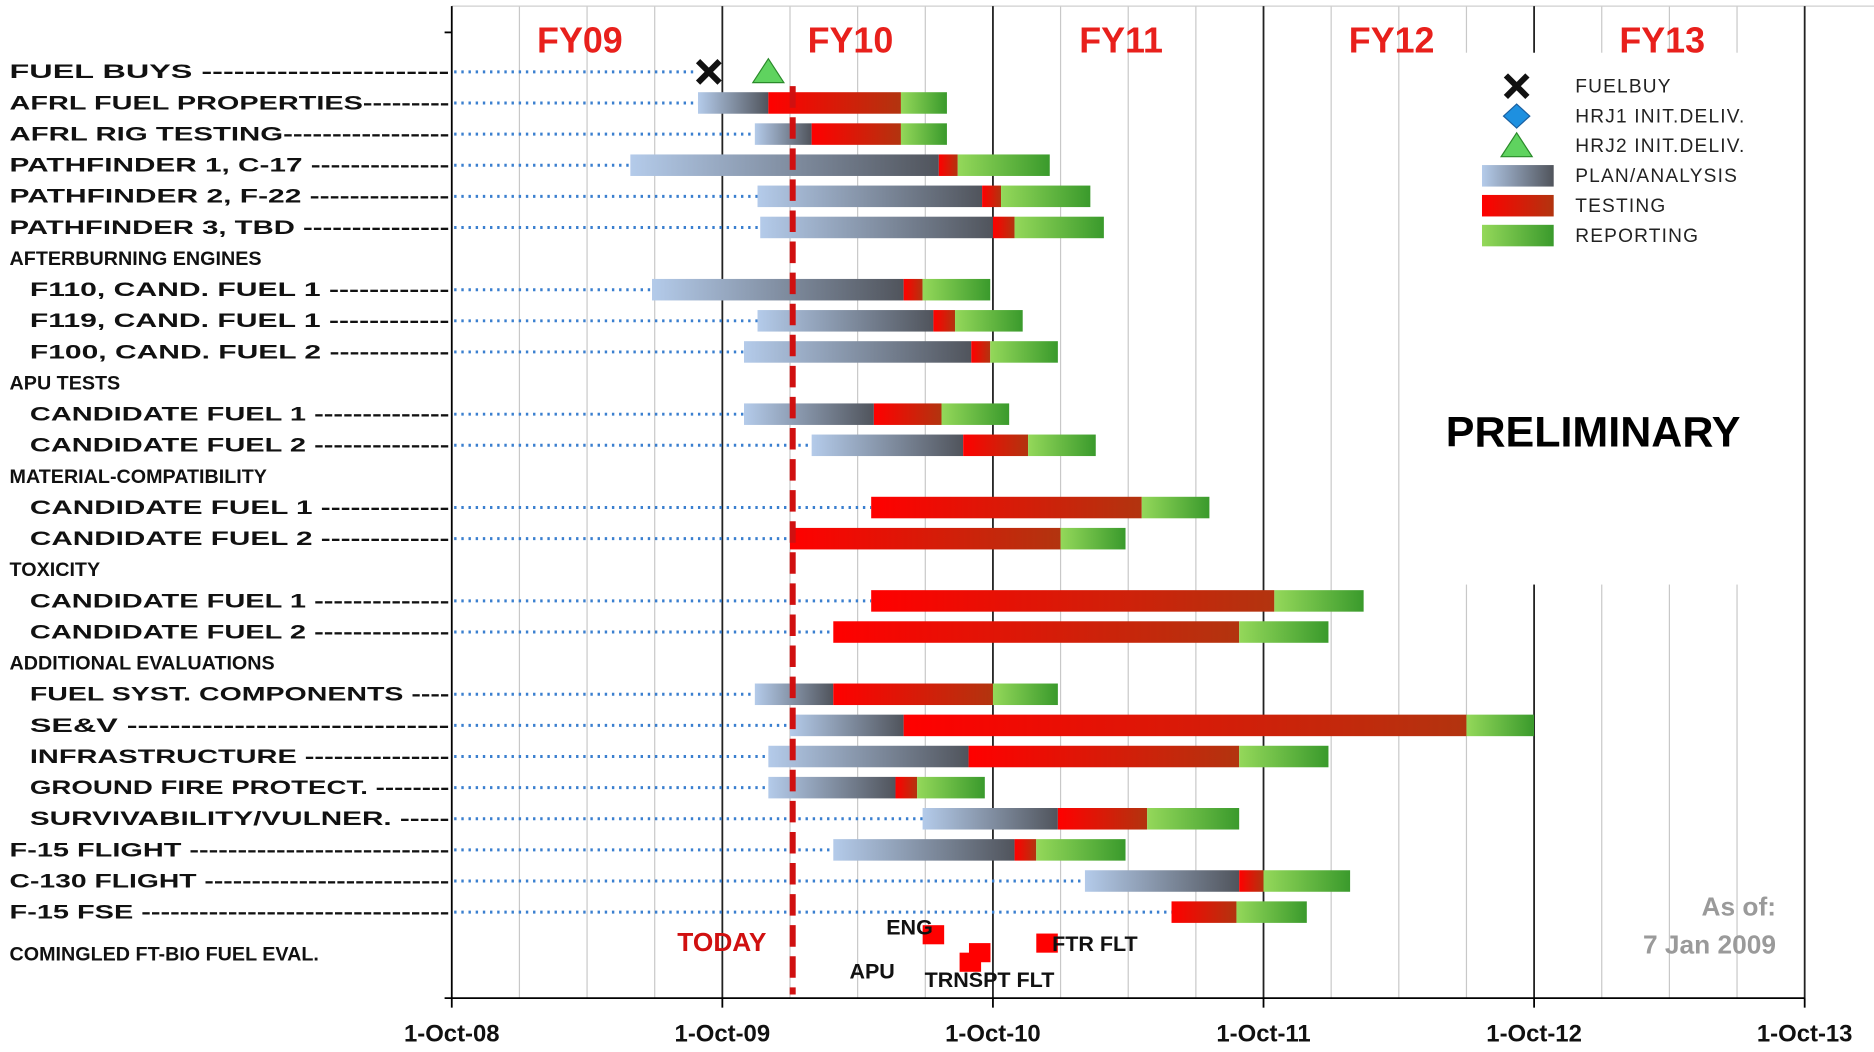 This screenshot has height=1052, width=1874. What do you see at coordinates (723, 1033) in the screenshot?
I see `x-tick-label: 1-Oct-09` at bounding box center [723, 1033].